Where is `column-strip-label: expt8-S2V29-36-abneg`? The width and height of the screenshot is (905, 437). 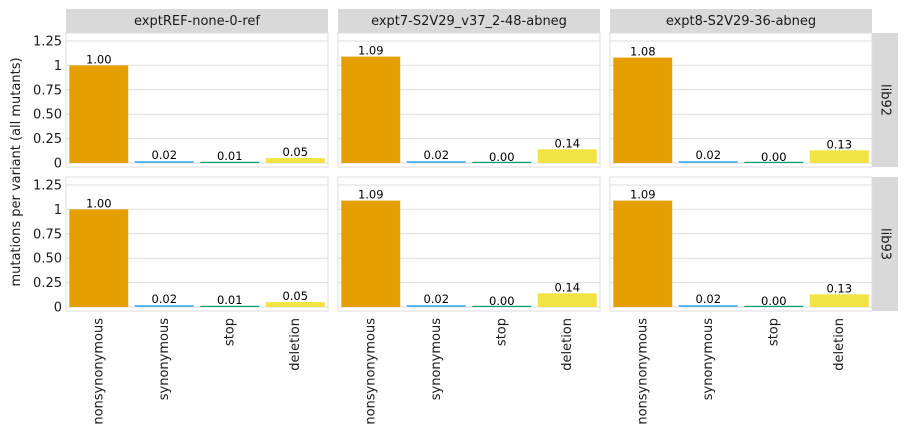
column-strip-label: expt8-S2V29-36-abneg is located at coordinates (741, 21).